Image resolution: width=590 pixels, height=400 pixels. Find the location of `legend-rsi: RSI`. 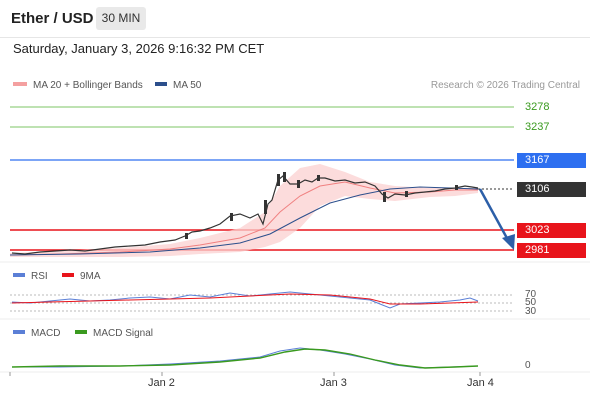

legend-rsi: RSI is located at coordinates (30, 276).